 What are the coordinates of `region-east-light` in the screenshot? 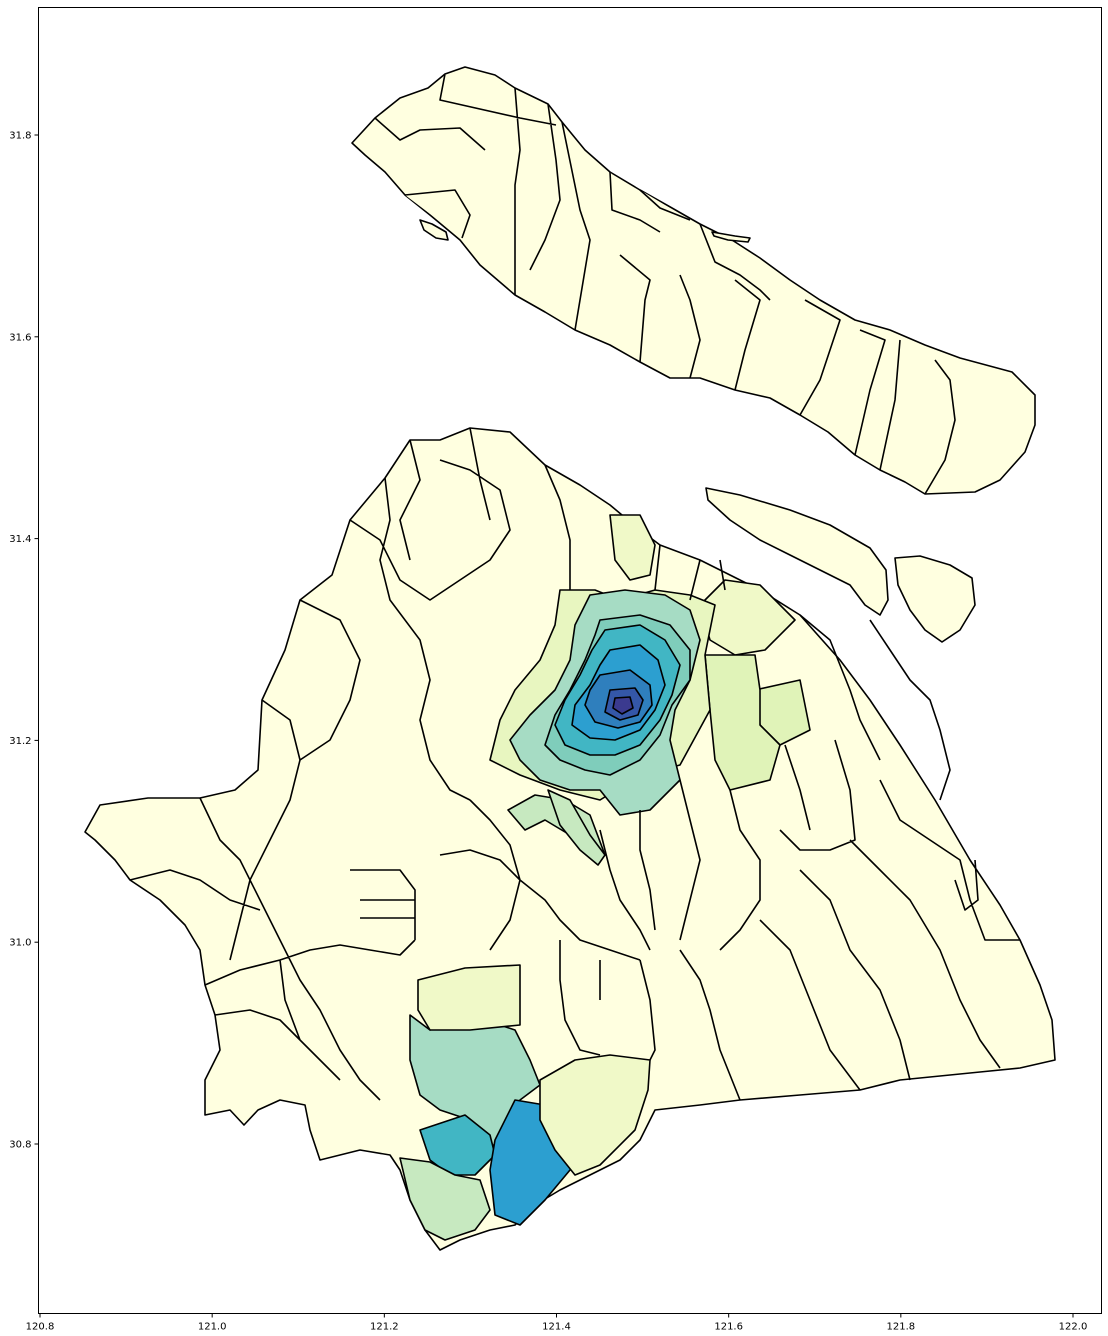 It's located at (742, 722).